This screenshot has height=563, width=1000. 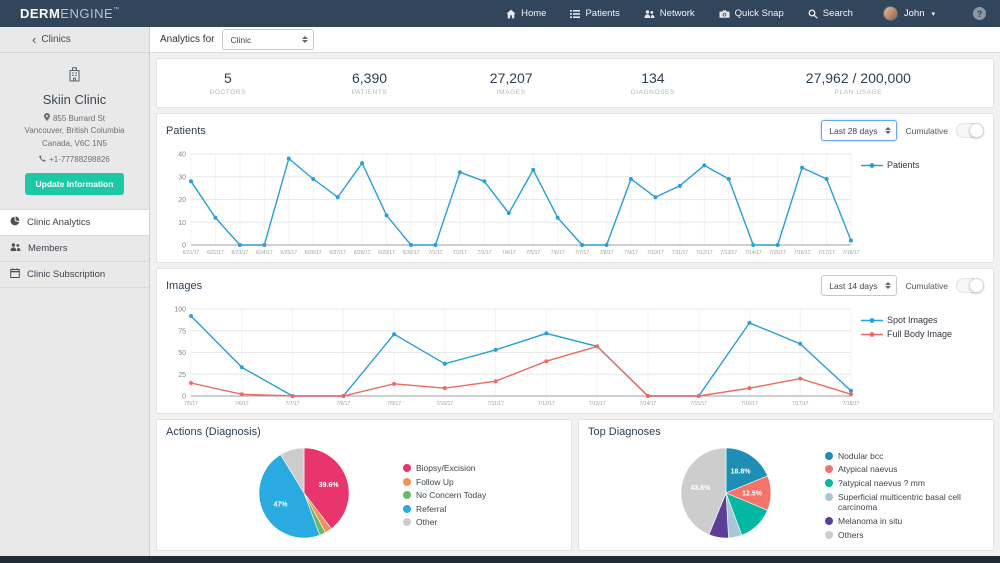 I want to click on stat-plan-usage-label: PLAN USAGE, so click(x=858, y=92).